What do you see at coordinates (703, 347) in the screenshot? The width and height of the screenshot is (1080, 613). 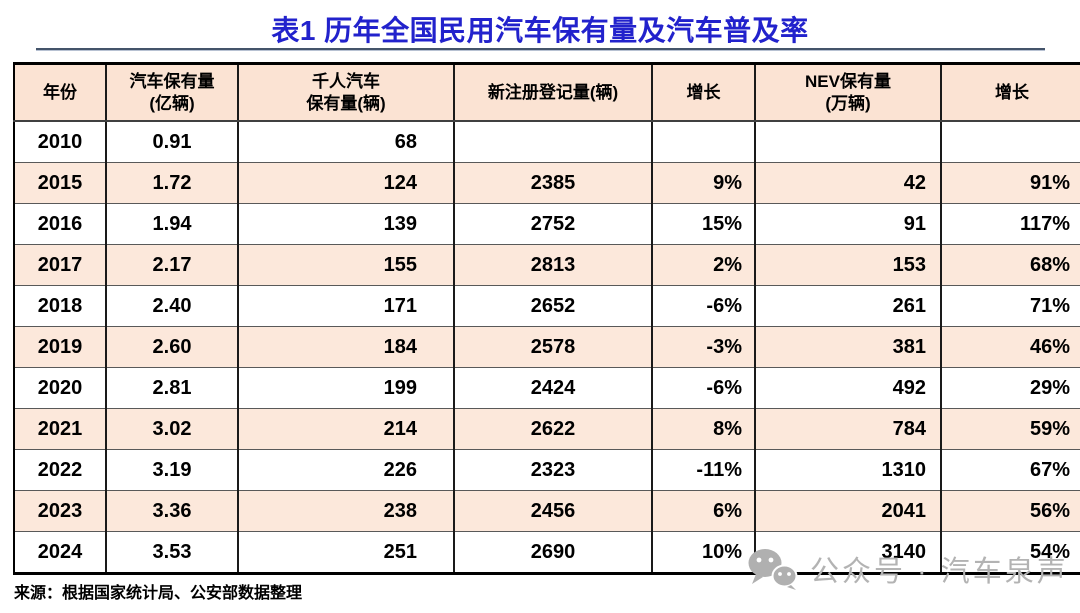 I see `cell-growth: -3%` at bounding box center [703, 347].